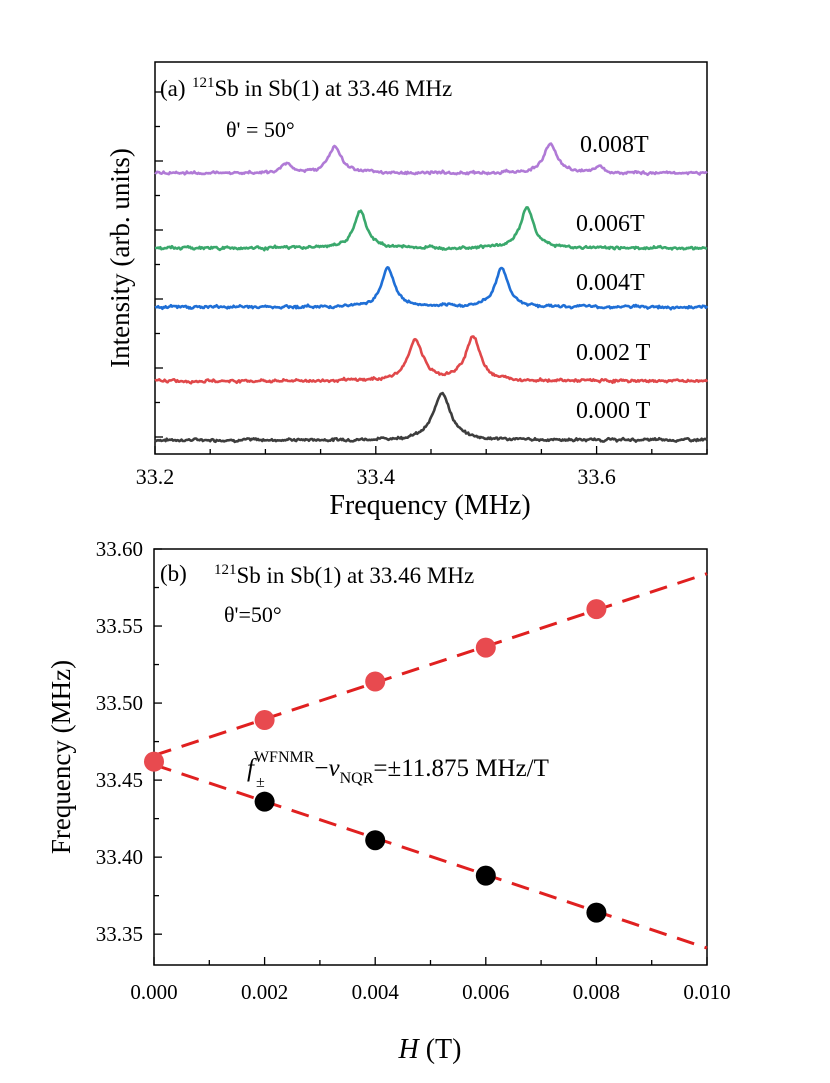 The width and height of the screenshot is (830, 1083). I want to click on annotation-nu-sub: NQR, so click(357, 778).